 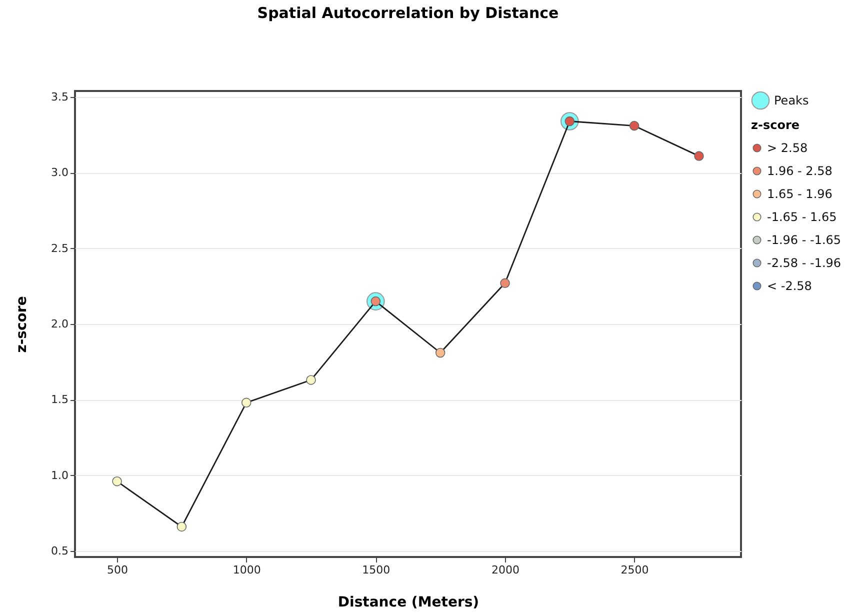 I want to click on legend-label: 1.96 - 2.58, so click(x=799, y=171).